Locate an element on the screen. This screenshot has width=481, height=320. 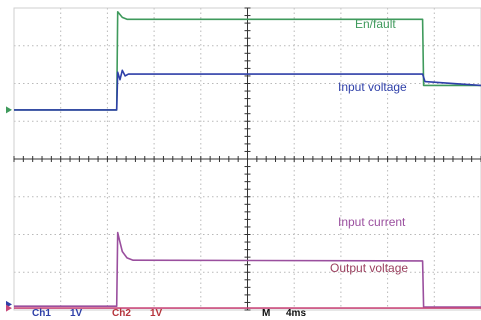
footer-ch1: Ch1 is located at coordinates (41, 313).